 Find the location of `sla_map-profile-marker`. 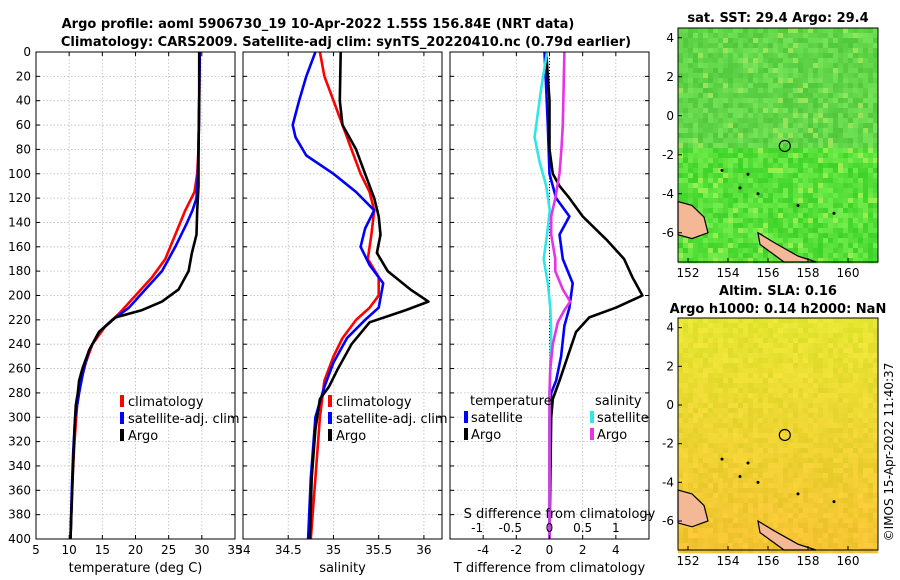

sla_map-profile-marker is located at coordinates (784, 435).